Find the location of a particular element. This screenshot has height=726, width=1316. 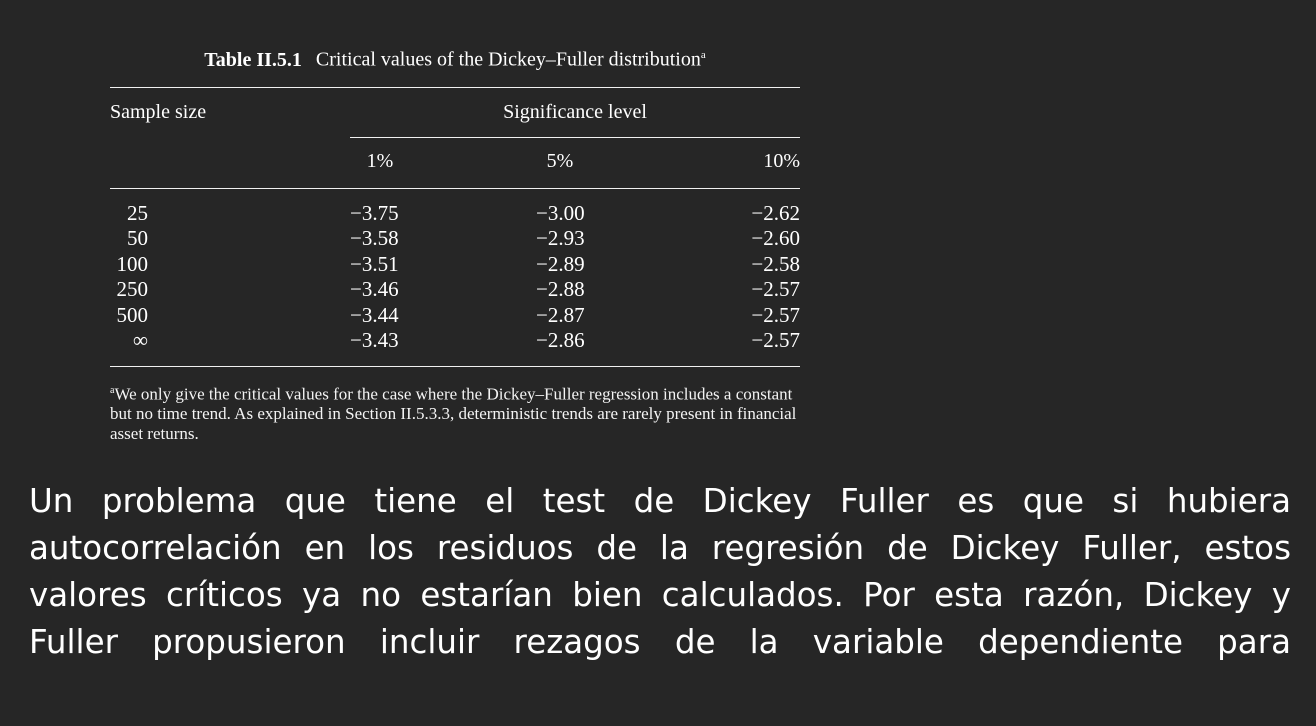

cell-1pct: −3.44 is located at coordinates (374, 314).